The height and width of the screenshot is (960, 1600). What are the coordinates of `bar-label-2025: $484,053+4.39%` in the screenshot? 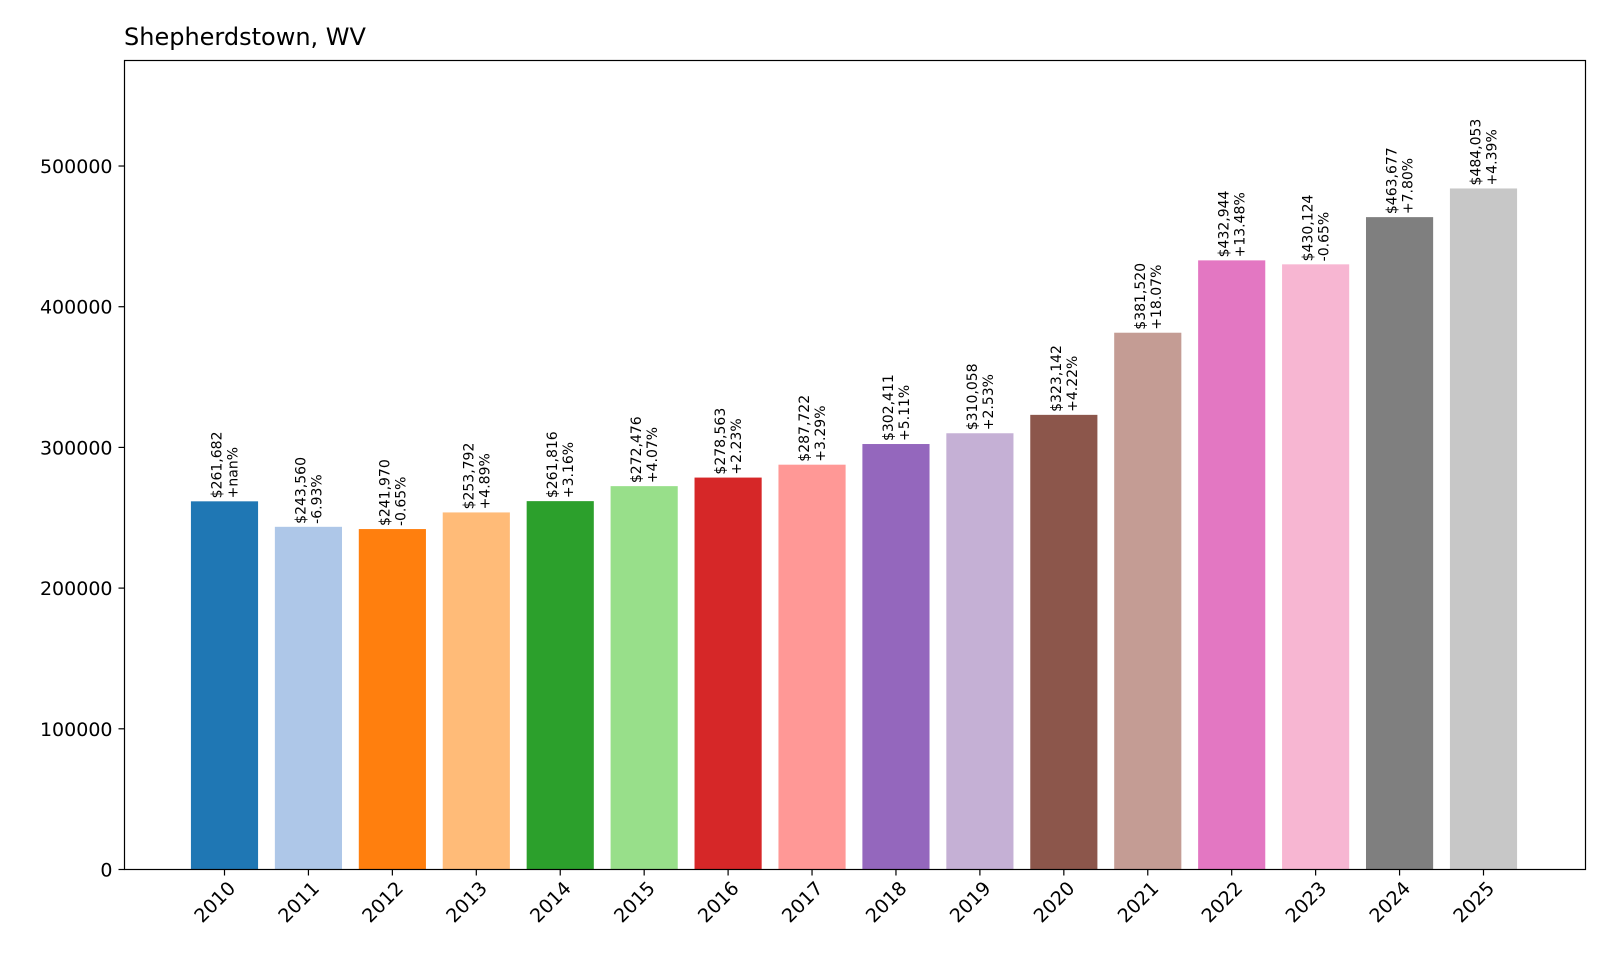 It's located at (1485, 152).